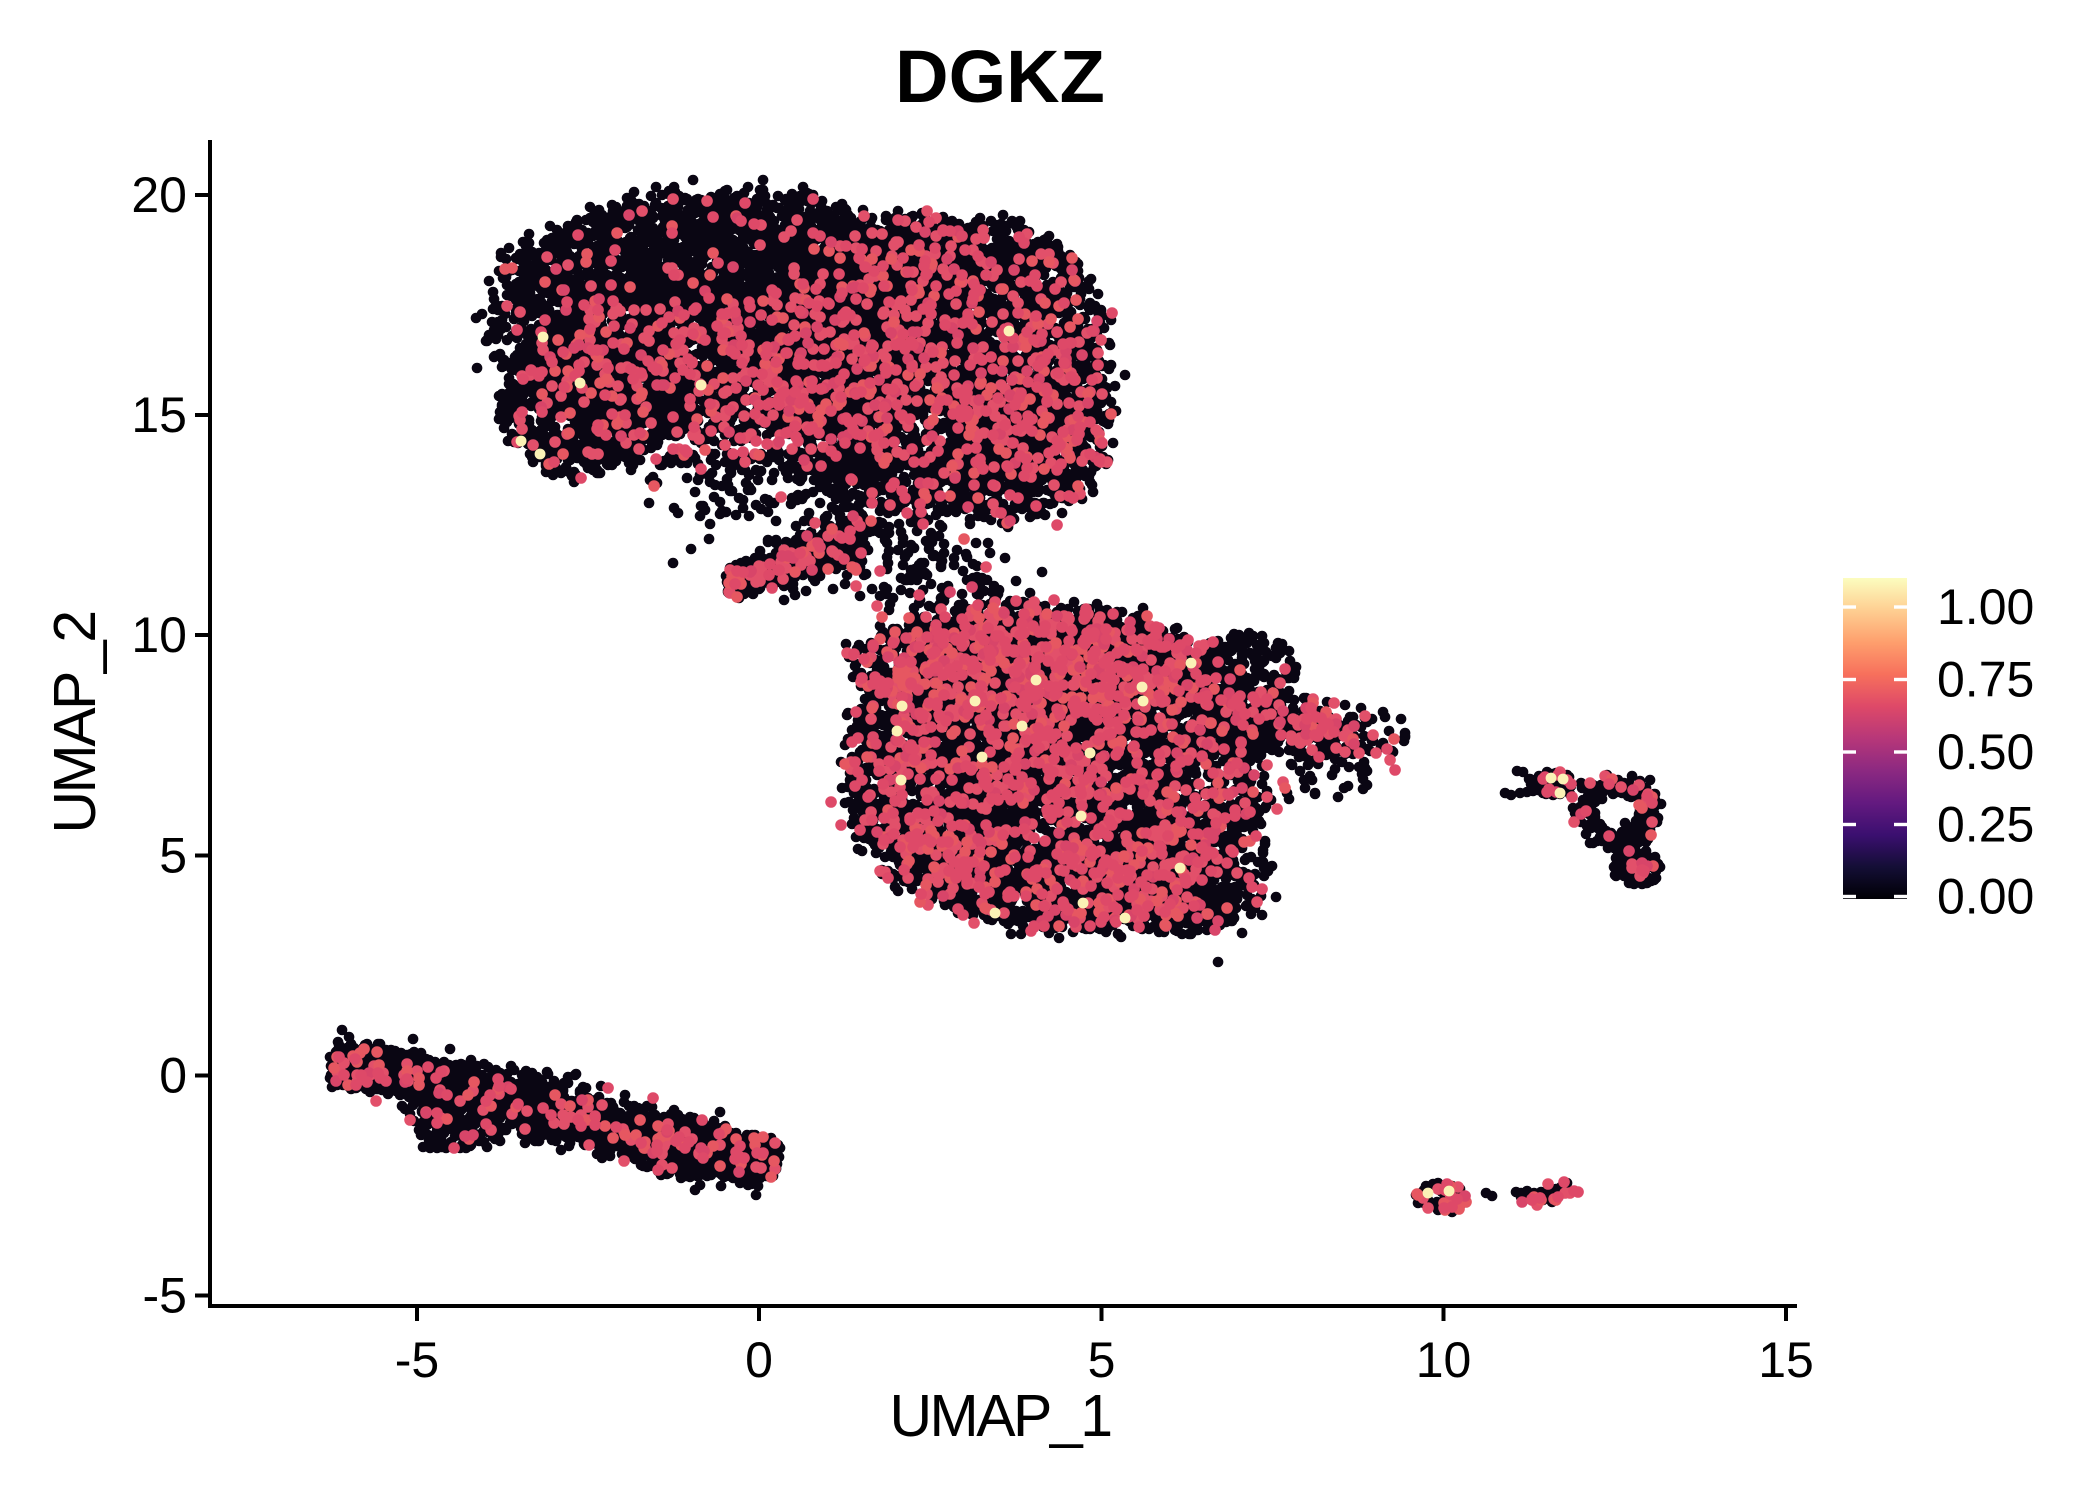  I want to click on svg-text: 0.00, so click(1985, 897).